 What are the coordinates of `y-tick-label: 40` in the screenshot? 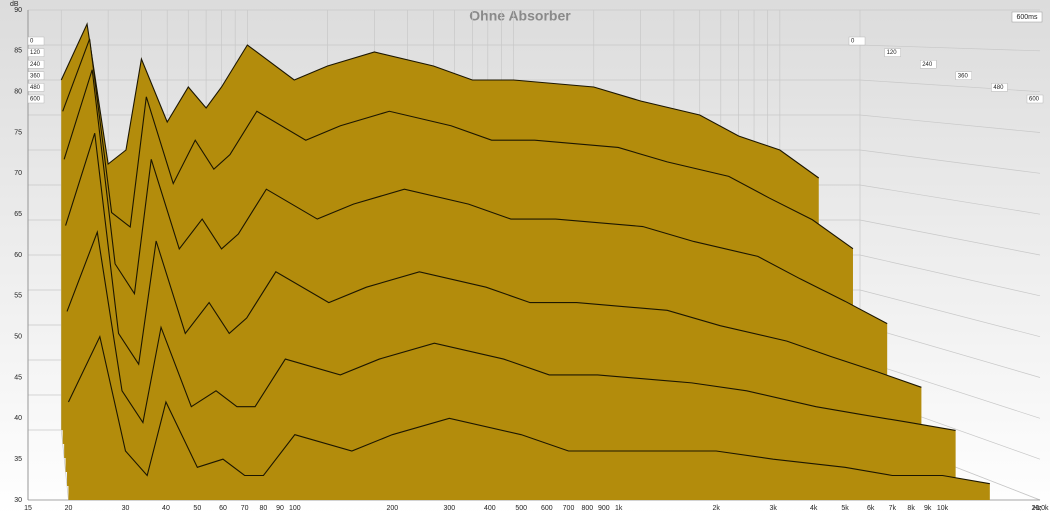 It's located at (18, 418).